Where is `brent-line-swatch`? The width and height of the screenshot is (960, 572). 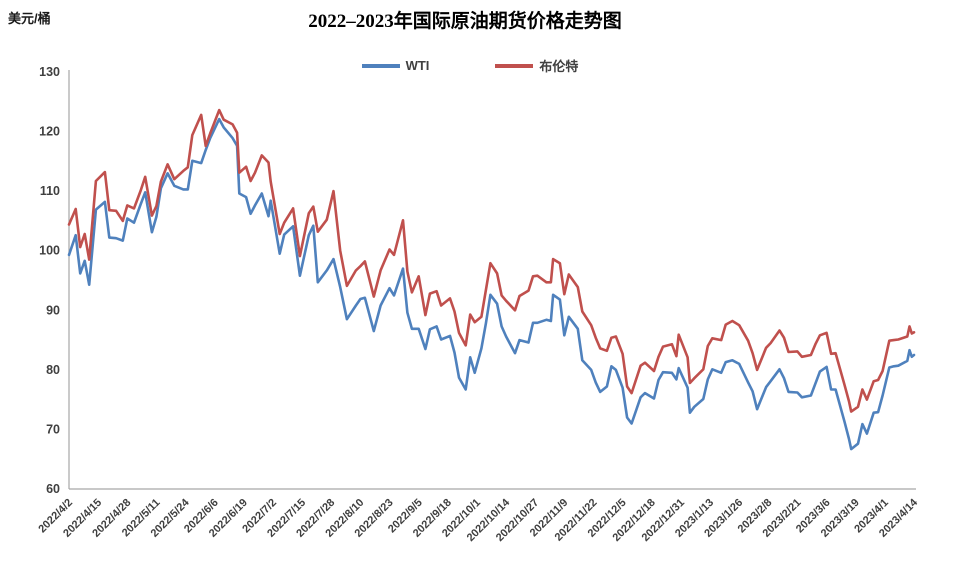 brent-line-swatch is located at coordinates (514, 65).